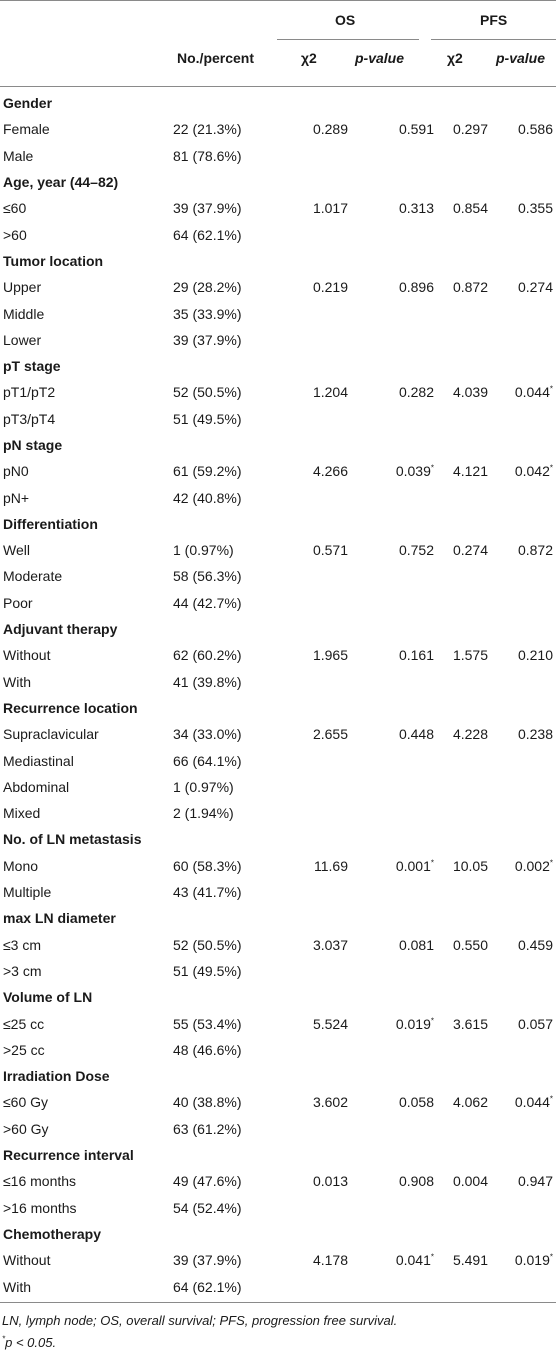 Image resolution: width=556 pixels, height=1360 pixels. Describe the element at coordinates (416, 392) in the screenshot. I see `os-p-cell-text: 0.282` at that location.